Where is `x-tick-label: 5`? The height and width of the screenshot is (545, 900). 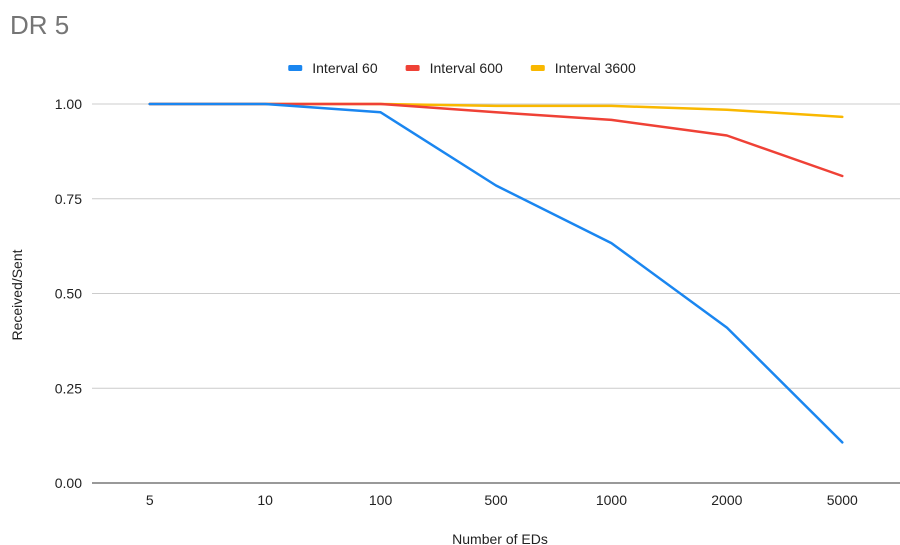
x-tick-label: 5 is located at coordinates (150, 500).